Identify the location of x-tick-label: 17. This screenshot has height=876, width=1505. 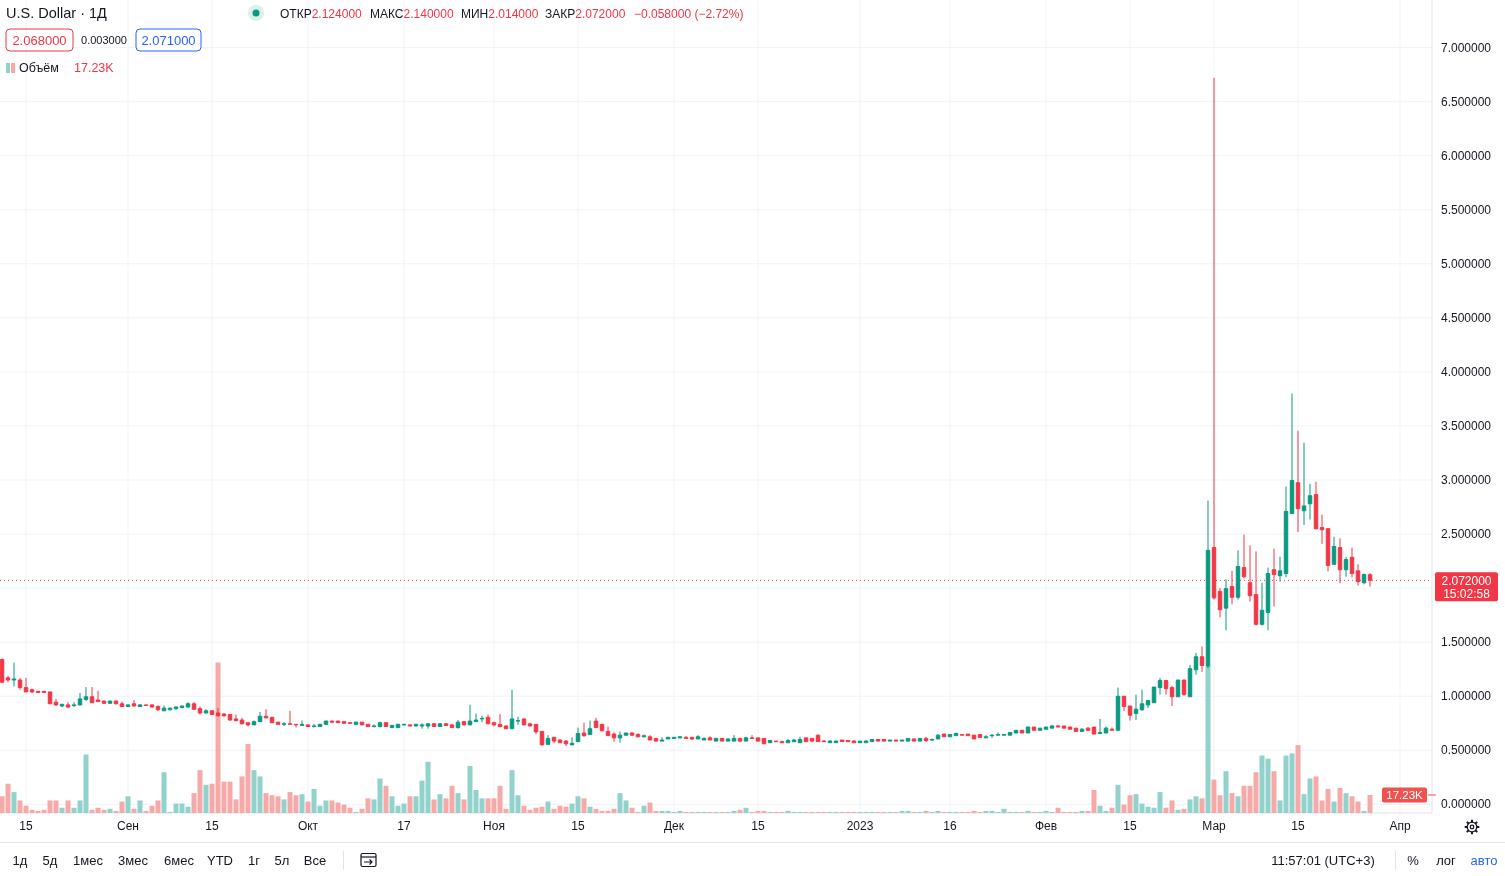
(404, 826).